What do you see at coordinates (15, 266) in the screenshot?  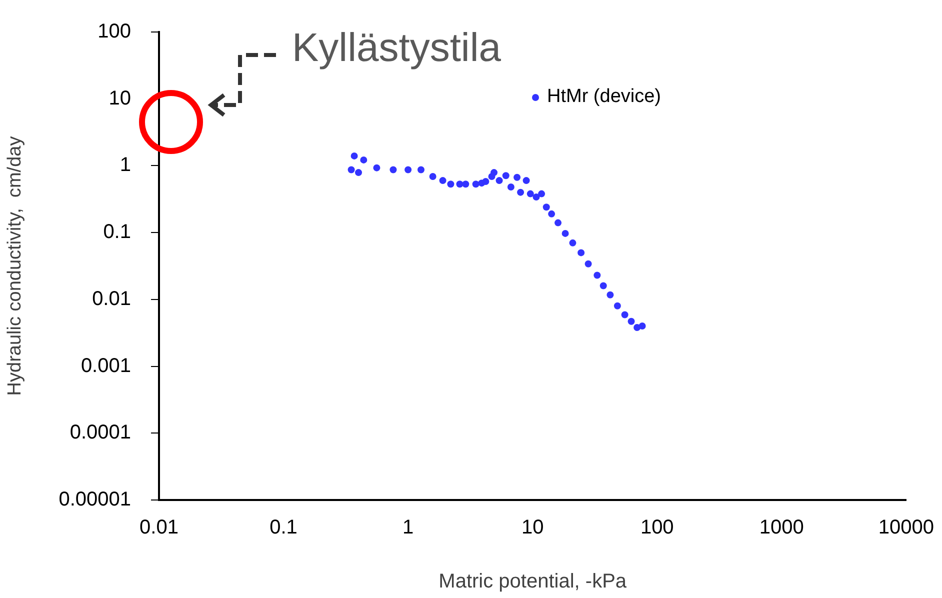 I see `y-axis-title: Hydraulic conductivity, cm/day` at bounding box center [15, 266].